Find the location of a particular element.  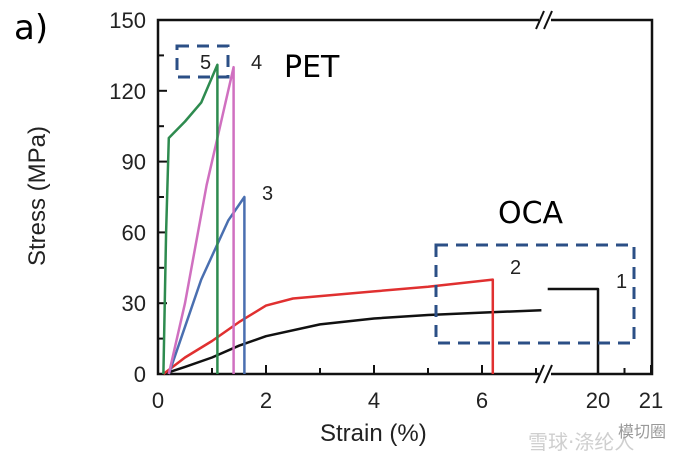

x-tick-label: 6 is located at coordinates (482, 400).